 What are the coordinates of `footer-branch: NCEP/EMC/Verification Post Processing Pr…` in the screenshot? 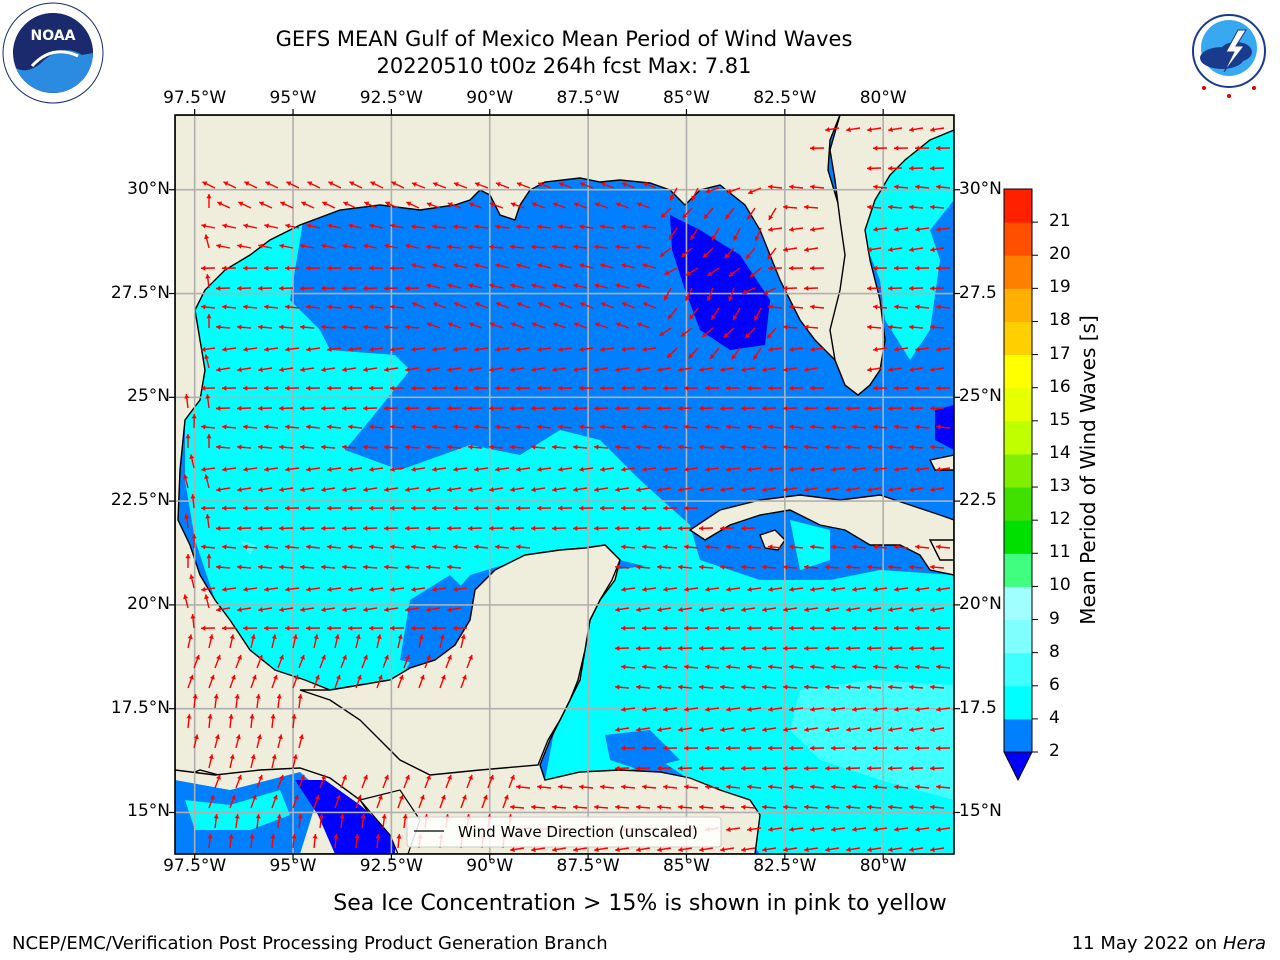 It's located at (310, 943).